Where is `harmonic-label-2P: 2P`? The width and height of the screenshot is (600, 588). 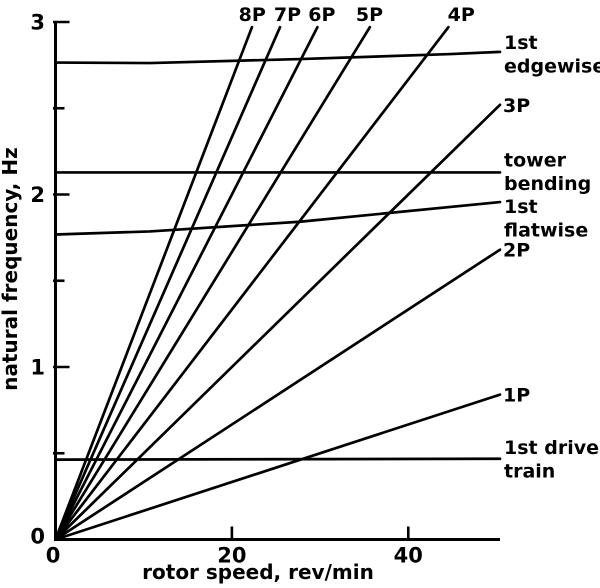
harmonic-label-2P: 2P is located at coordinates (516, 251).